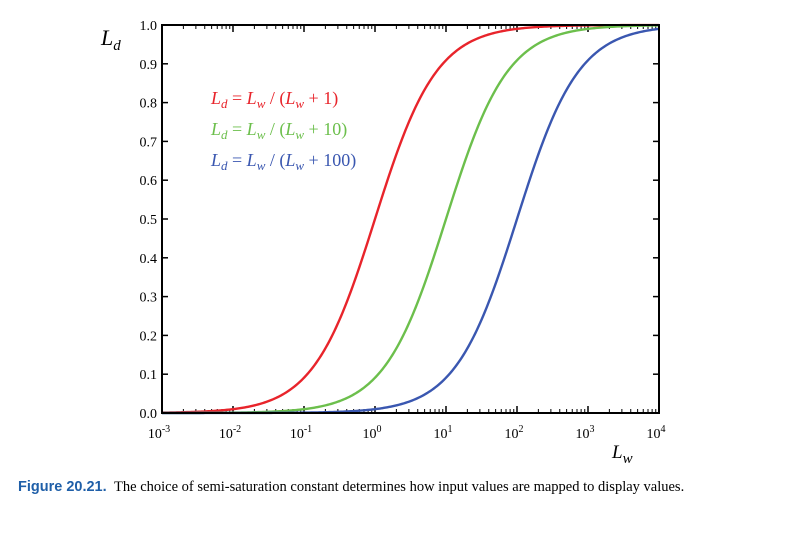 The width and height of the screenshot is (785, 539). I want to click on x-tick-label: 10⁰, so click(372, 433).